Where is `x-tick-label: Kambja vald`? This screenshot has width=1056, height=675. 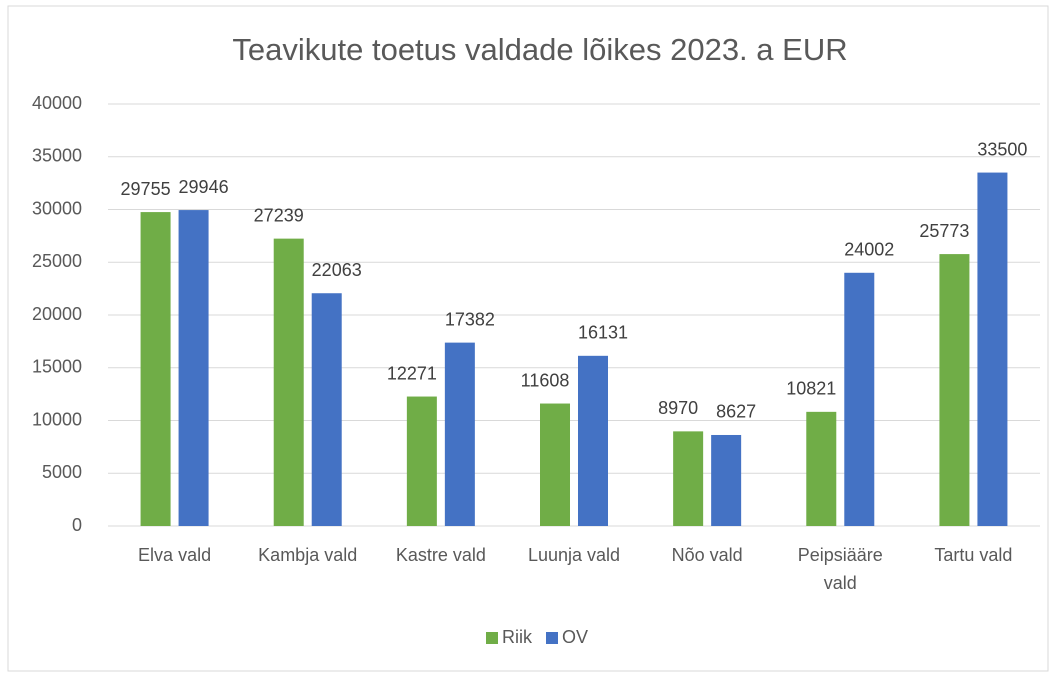
x-tick-label: Kambja vald is located at coordinates (307, 555).